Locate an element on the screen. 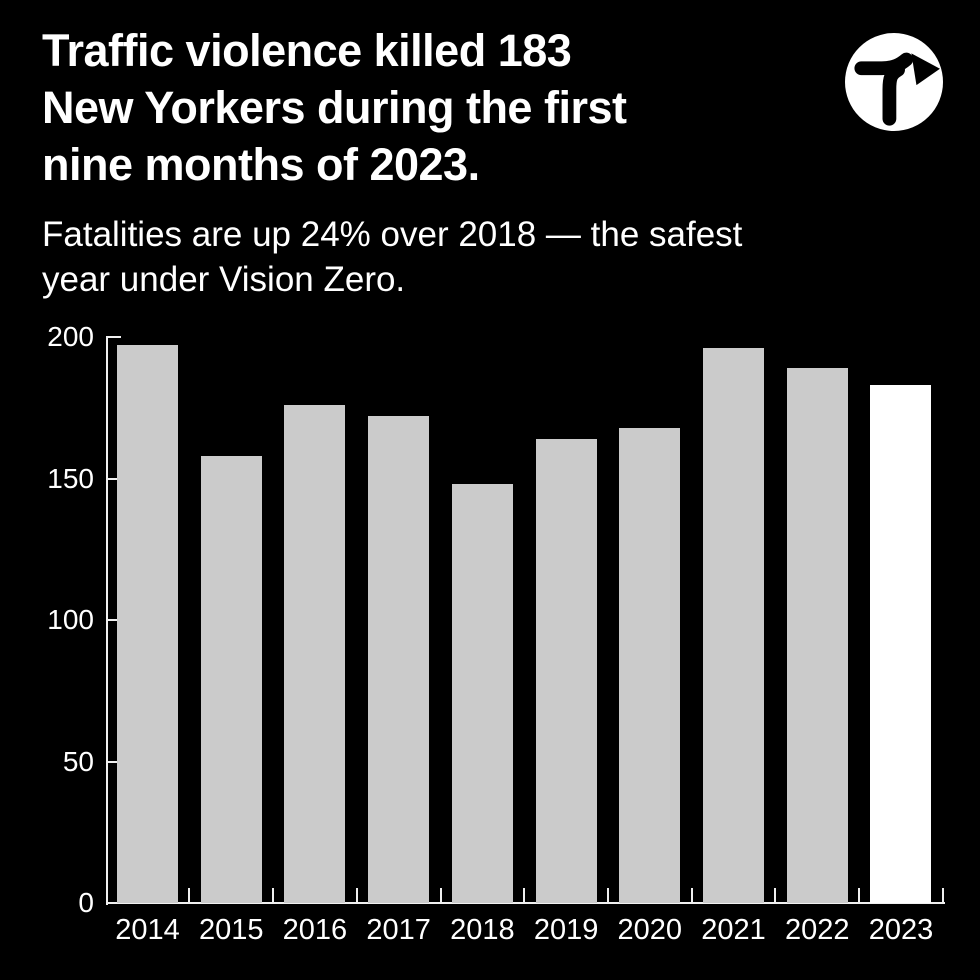  x-axis-label-2021: 2021 is located at coordinates (733, 930).